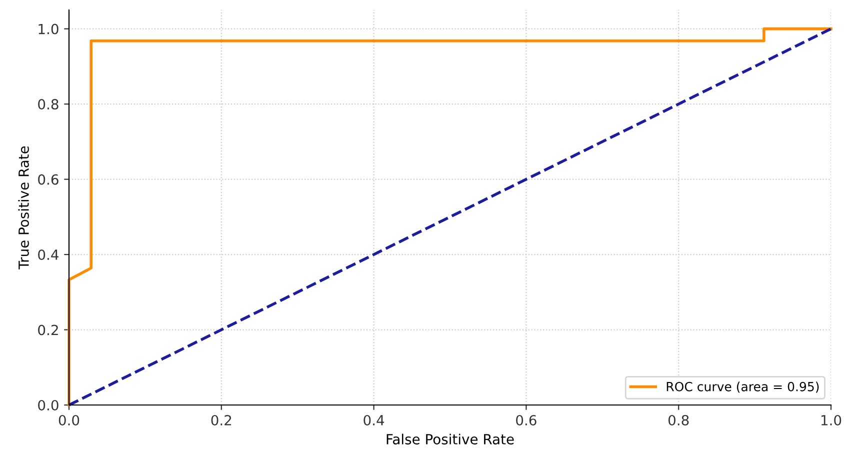 This screenshot has height=449, width=845. What do you see at coordinates (526, 420) in the screenshot?
I see `x-tick-label: 0.6` at bounding box center [526, 420].